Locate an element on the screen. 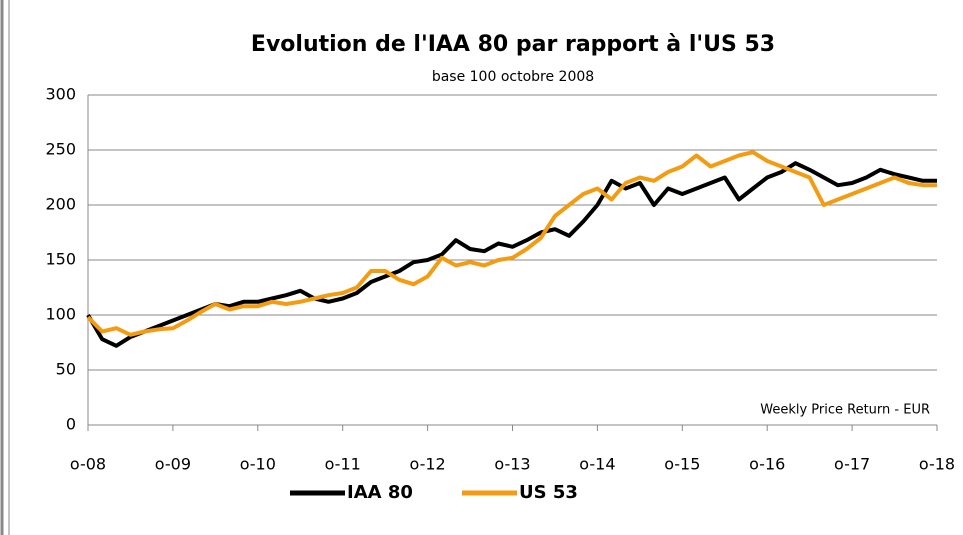 The image size is (963, 535). x-tick-label: o-18 is located at coordinates (937, 464).